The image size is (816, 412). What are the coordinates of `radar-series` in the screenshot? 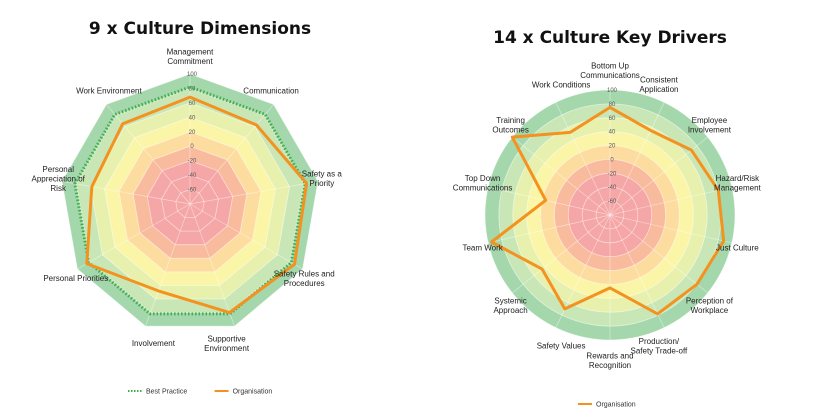 It's located at (608, 210).